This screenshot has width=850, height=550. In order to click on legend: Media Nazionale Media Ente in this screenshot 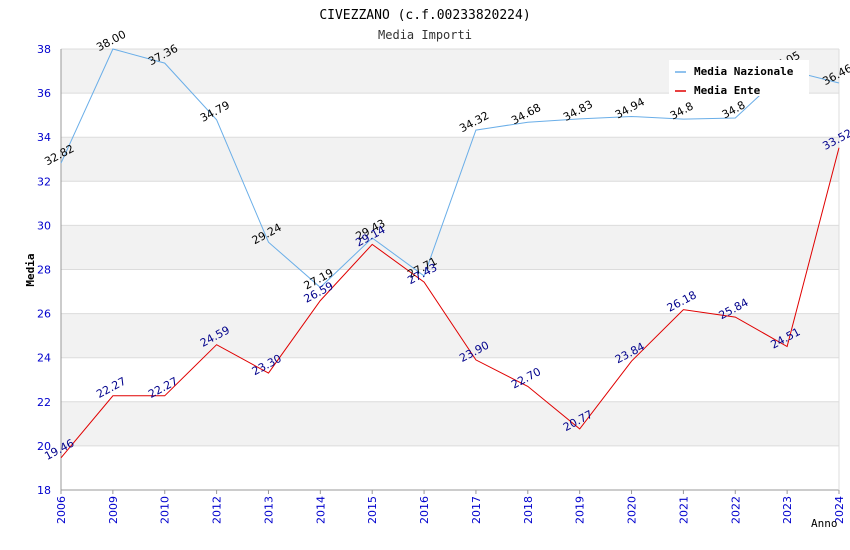, I will do `click(739, 78)`.